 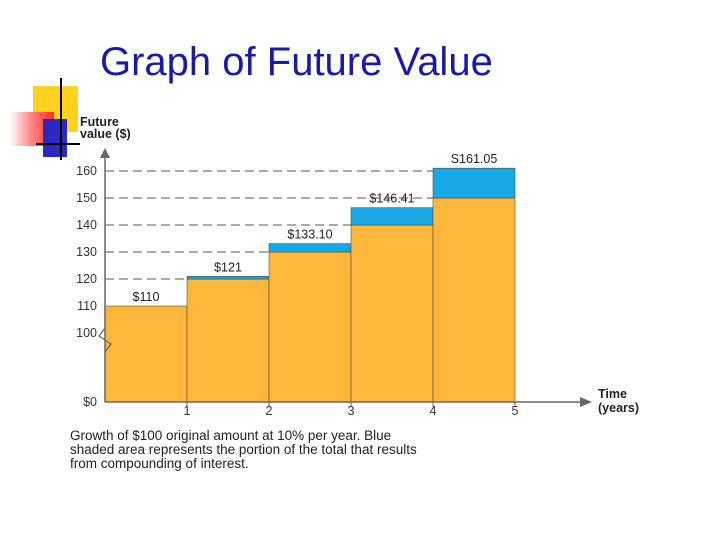 I want to click on y-tick-label: 140, so click(x=86, y=225).